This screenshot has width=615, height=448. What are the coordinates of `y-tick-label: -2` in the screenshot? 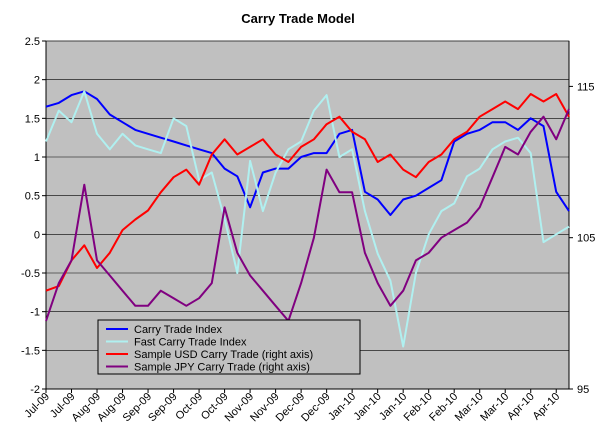 It's located at (35, 390).